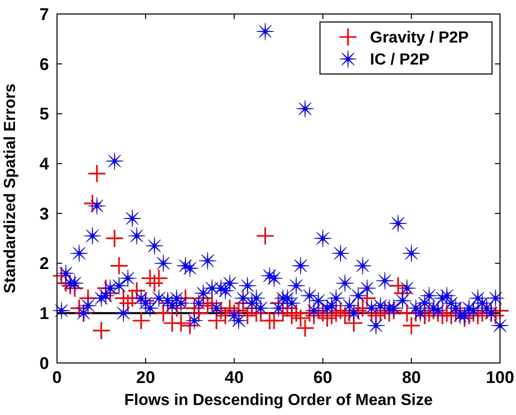  I want to click on y-tick-label: 5, so click(44, 114).